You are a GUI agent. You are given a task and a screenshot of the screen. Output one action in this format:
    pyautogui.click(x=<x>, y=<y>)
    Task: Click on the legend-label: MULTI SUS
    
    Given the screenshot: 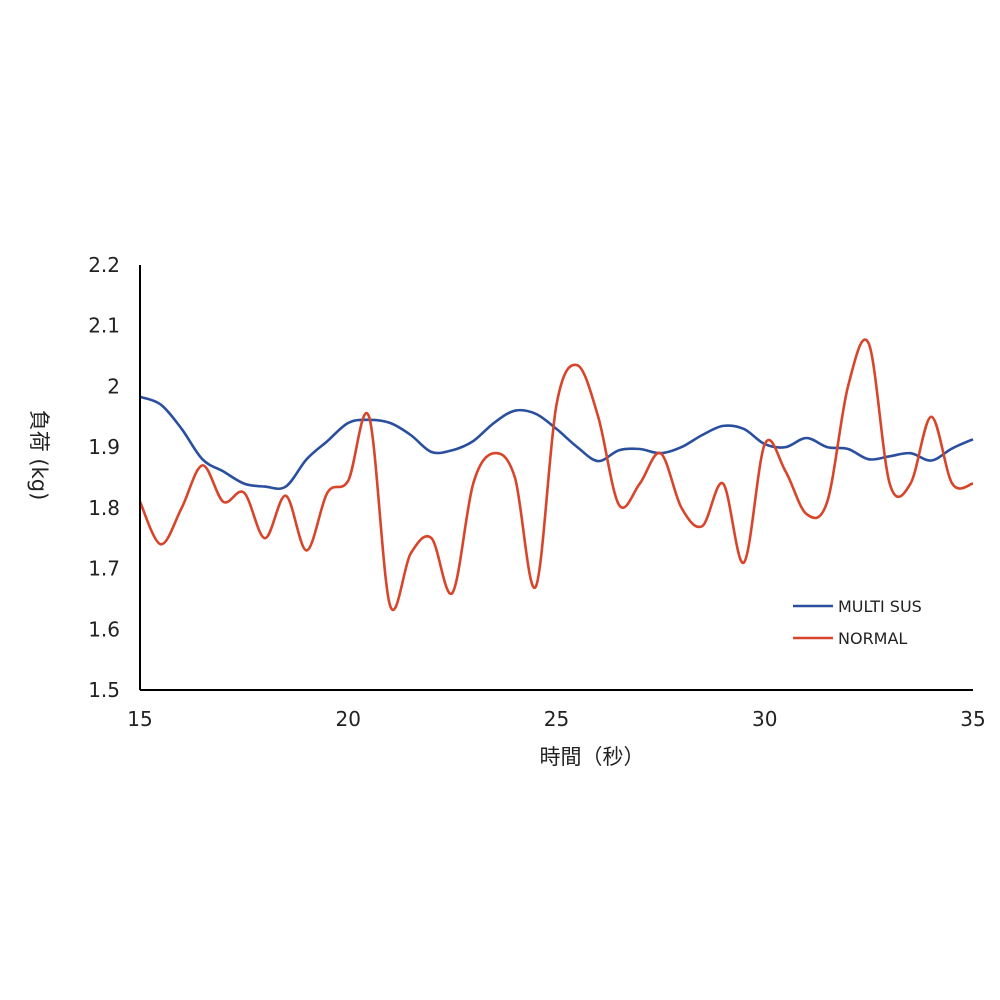 What is the action you would take?
    pyautogui.click(x=880, y=606)
    